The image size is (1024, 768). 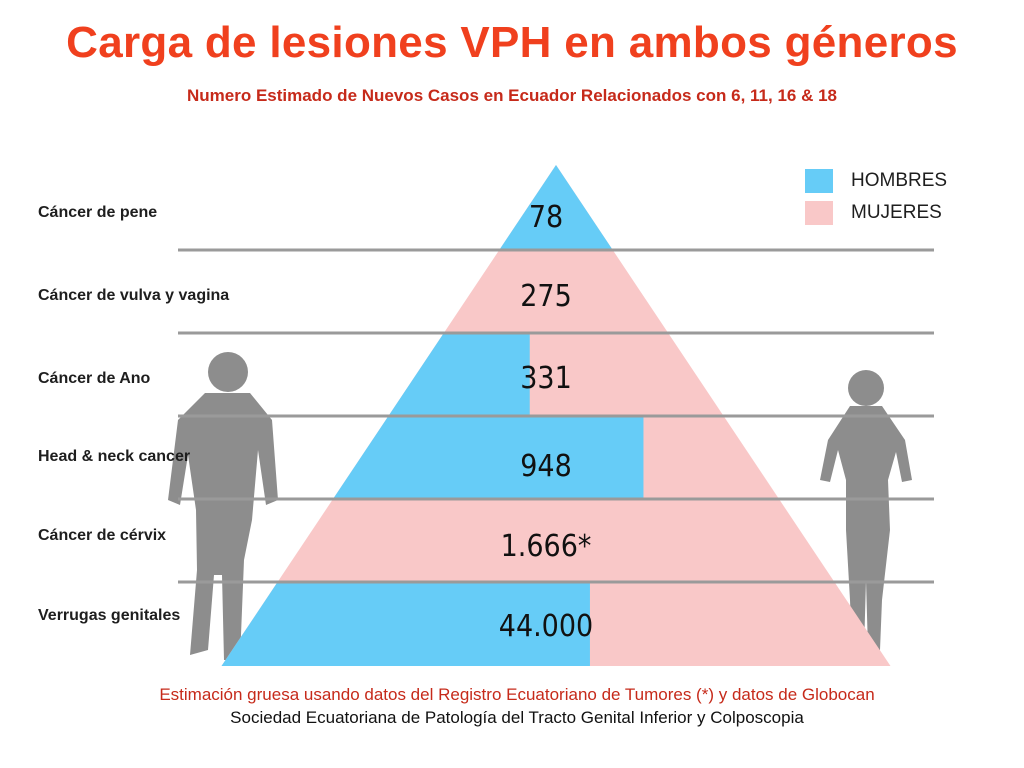 What do you see at coordinates (134, 295) in the screenshot?
I see `row-label-1: Cáncer de vulva y vagina` at bounding box center [134, 295].